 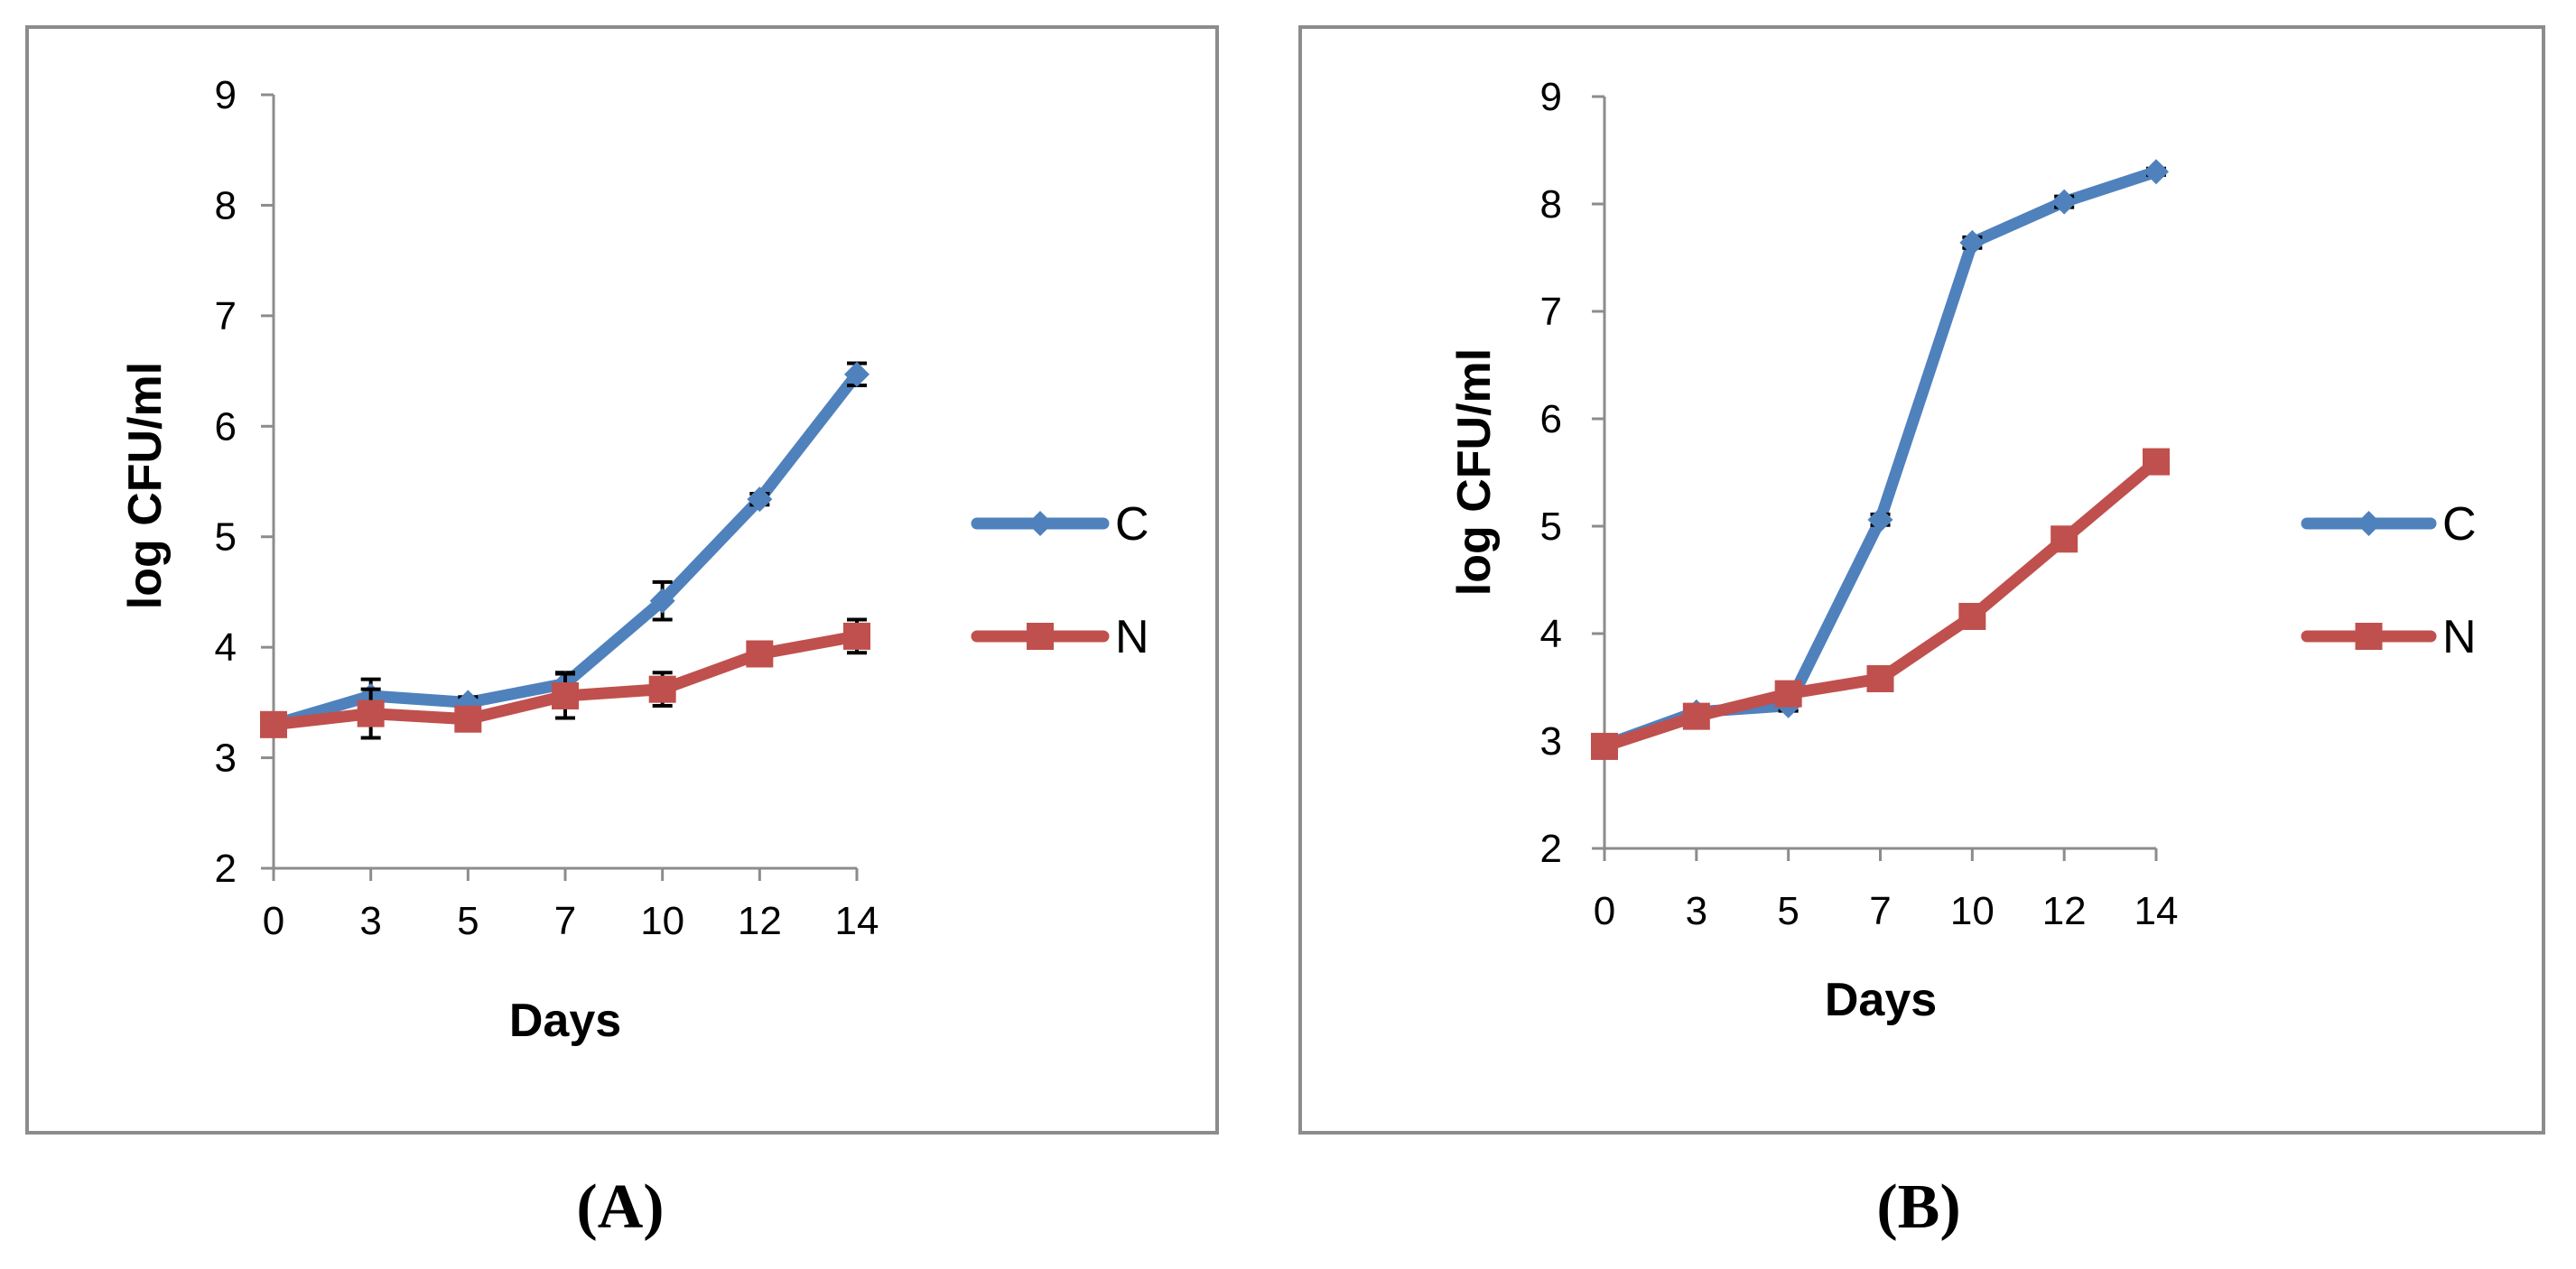 I want to click on x-tick-label-a: 5, so click(x=468, y=921).